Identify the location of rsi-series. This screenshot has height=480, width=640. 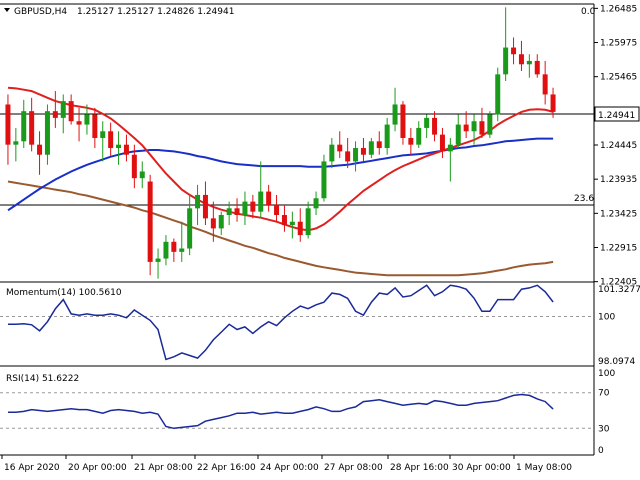
(281, 411).